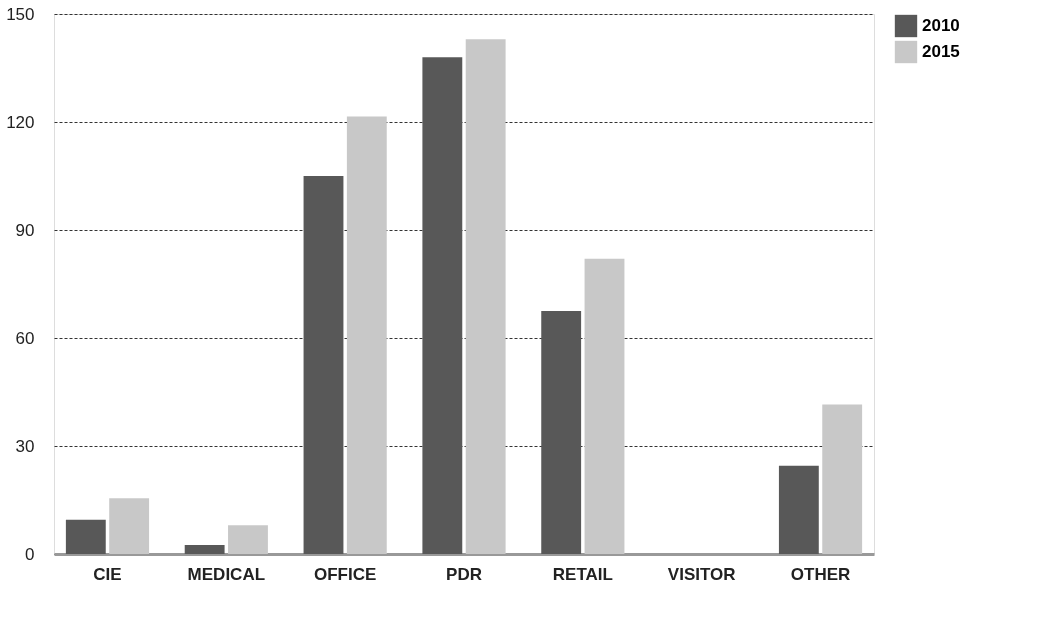  I want to click on y-tick-label: 0, so click(30, 554).